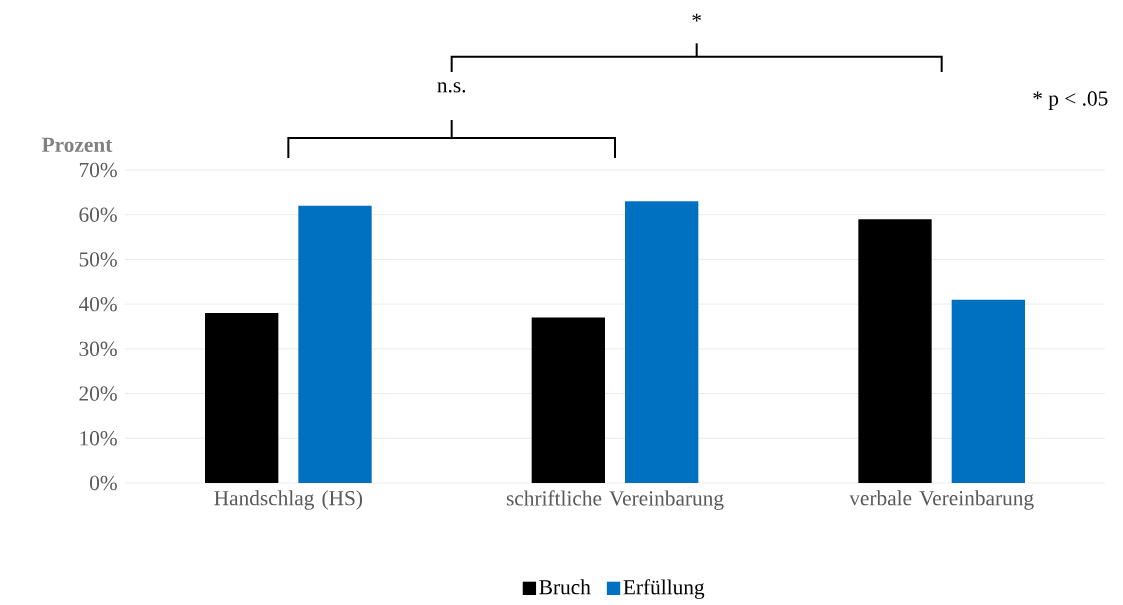 The image size is (1123, 605). Describe the element at coordinates (664, 589) in the screenshot. I see `legend-label: Erfüllung` at that location.